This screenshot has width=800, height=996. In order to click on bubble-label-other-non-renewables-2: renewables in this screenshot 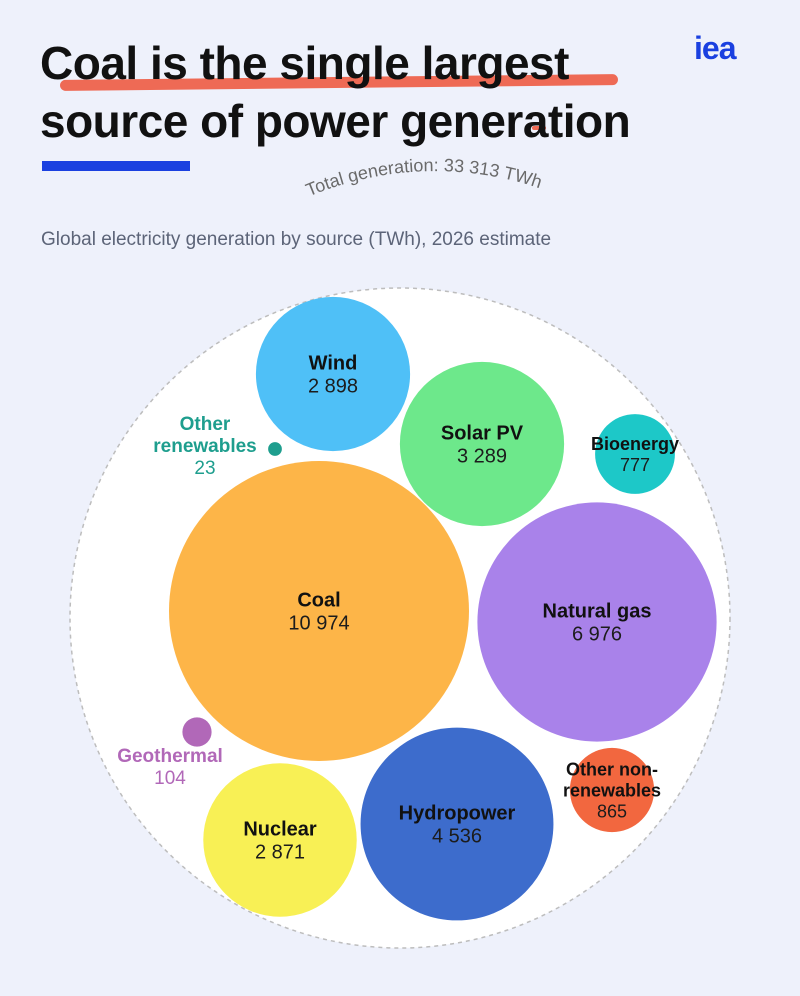, I will do `click(612, 790)`.